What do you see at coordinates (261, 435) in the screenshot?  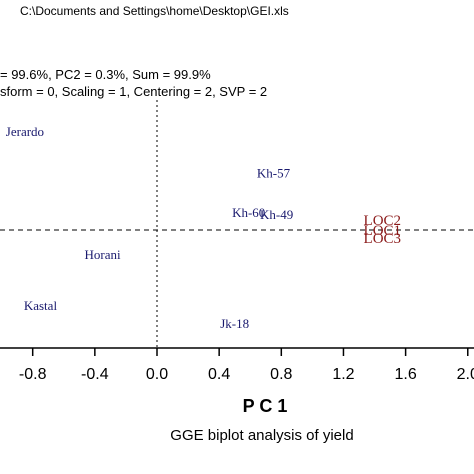 I see `chart-caption: GGE biplot analysis of yield` at bounding box center [261, 435].